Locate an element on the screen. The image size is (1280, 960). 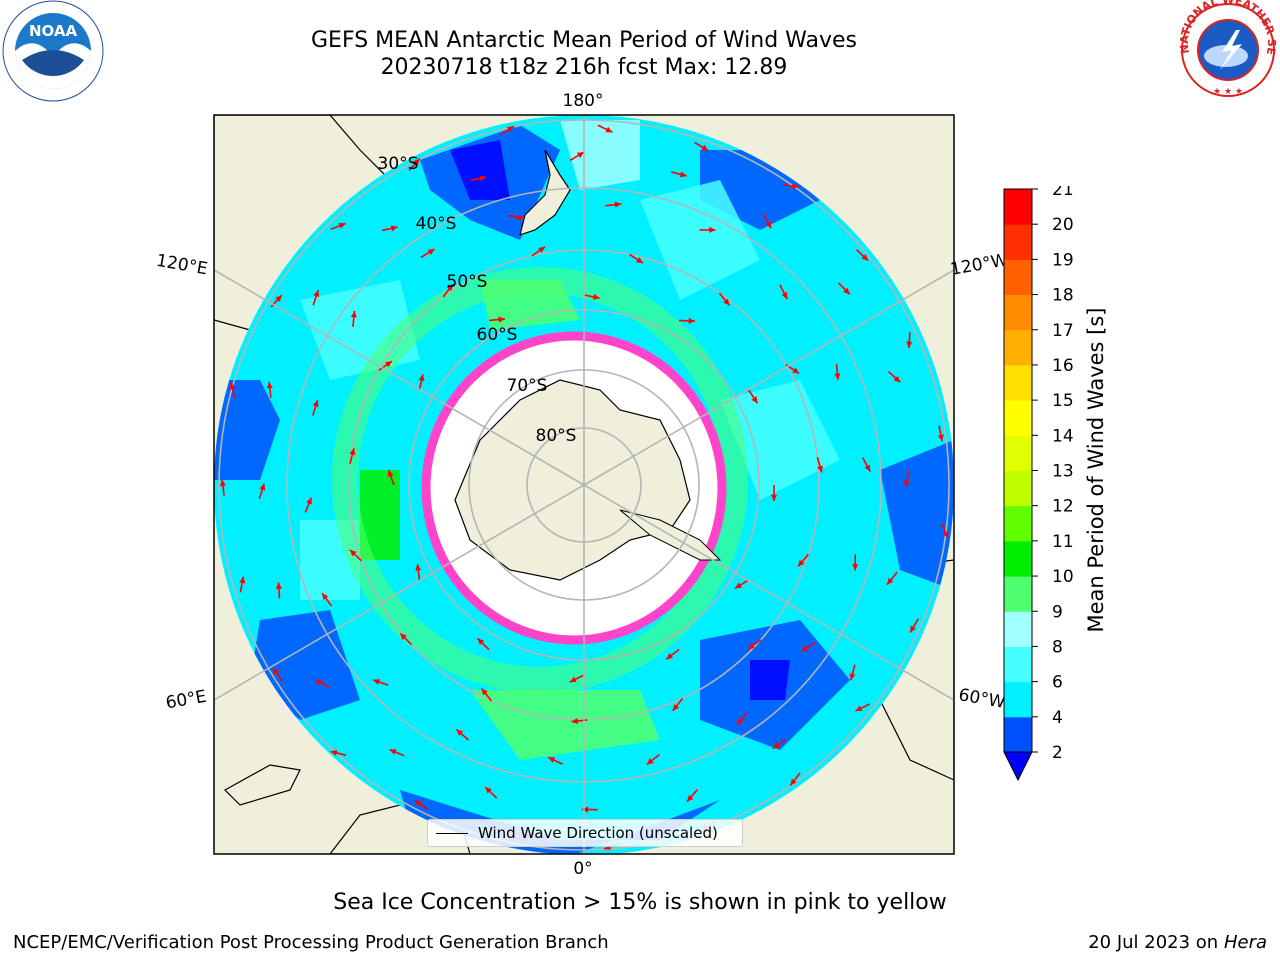
colorbar-tick-label: 15 is located at coordinates (1063, 401).